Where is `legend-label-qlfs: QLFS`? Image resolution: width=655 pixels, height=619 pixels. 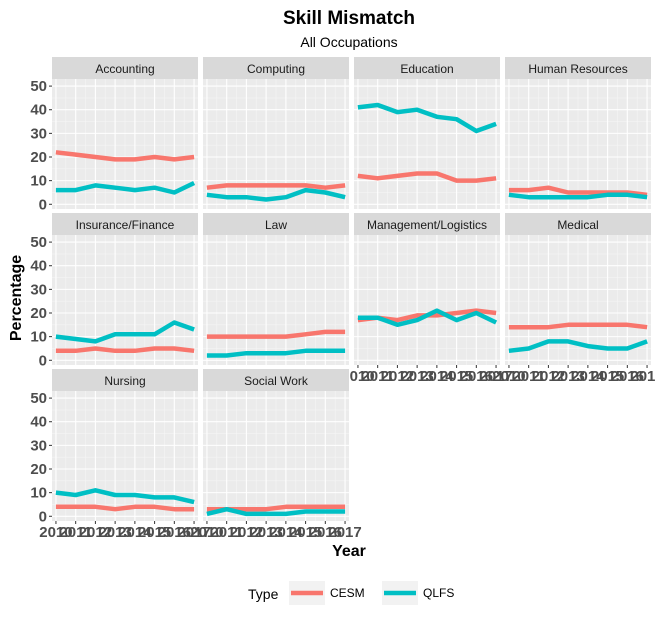
legend-label-qlfs: QLFS is located at coordinates (438, 593).